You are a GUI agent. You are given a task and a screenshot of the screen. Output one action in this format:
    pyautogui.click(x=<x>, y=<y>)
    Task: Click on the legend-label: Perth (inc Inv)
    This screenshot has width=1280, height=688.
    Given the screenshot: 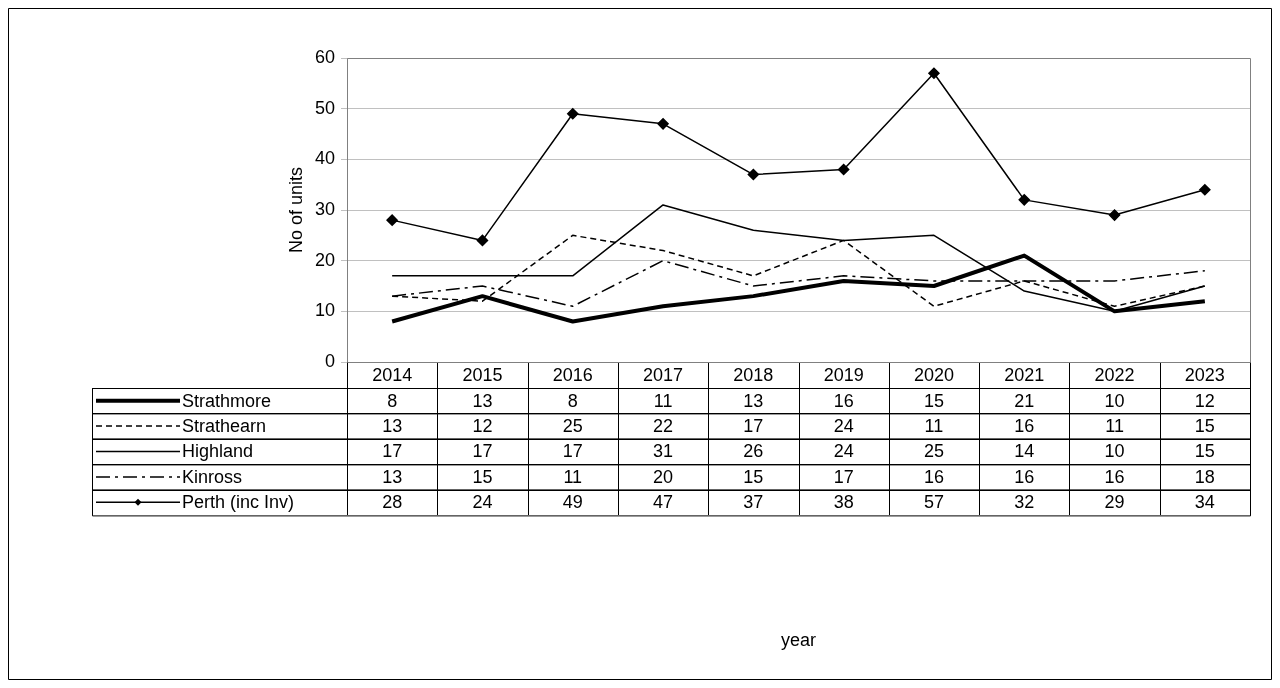 What is the action you would take?
    pyautogui.click(x=238, y=502)
    